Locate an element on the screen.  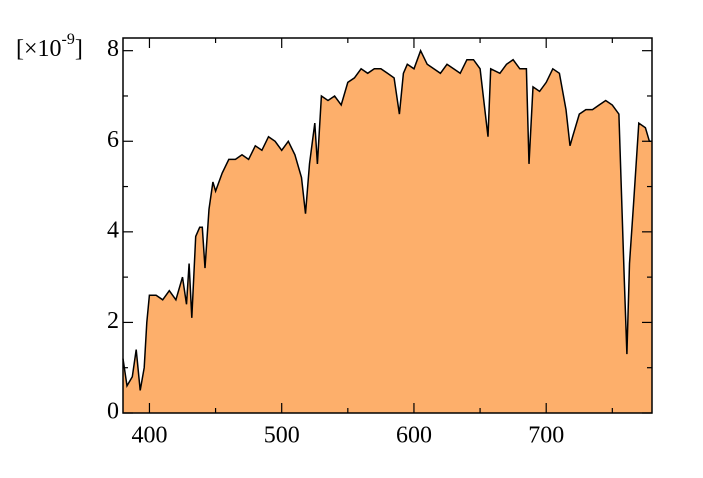
y-tick-label: 6 is located at coordinates (113, 140).